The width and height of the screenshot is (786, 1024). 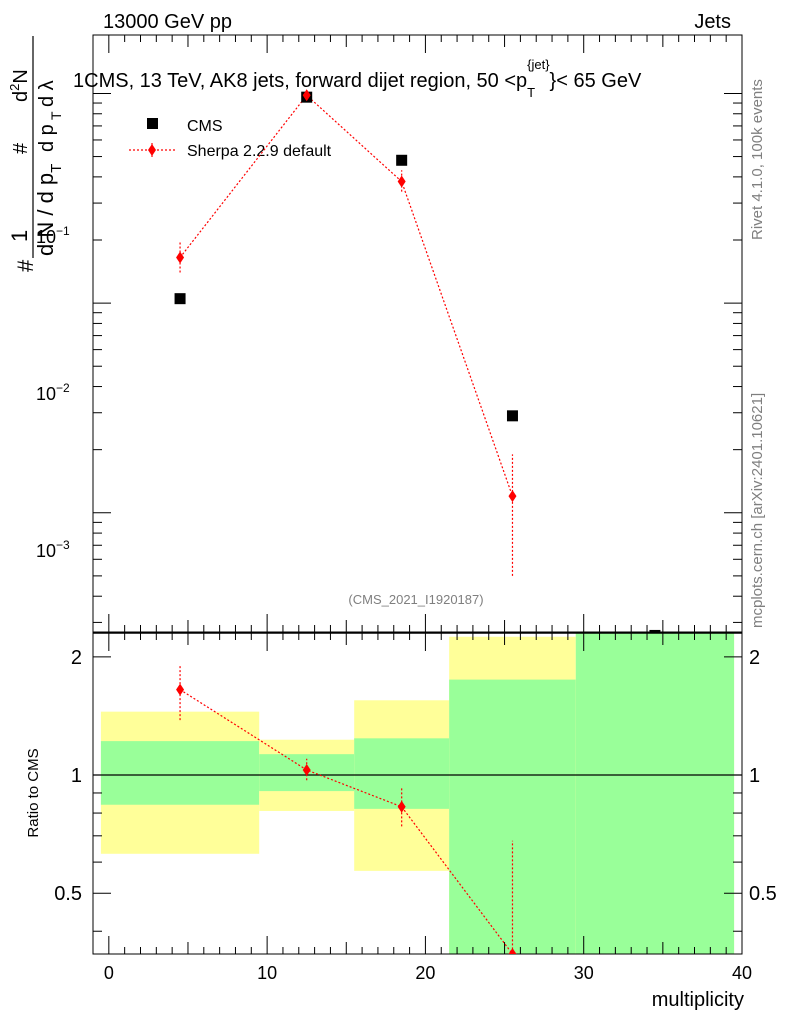 I want to click on legend-cms-label: CMS, so click(x=205, y=126).